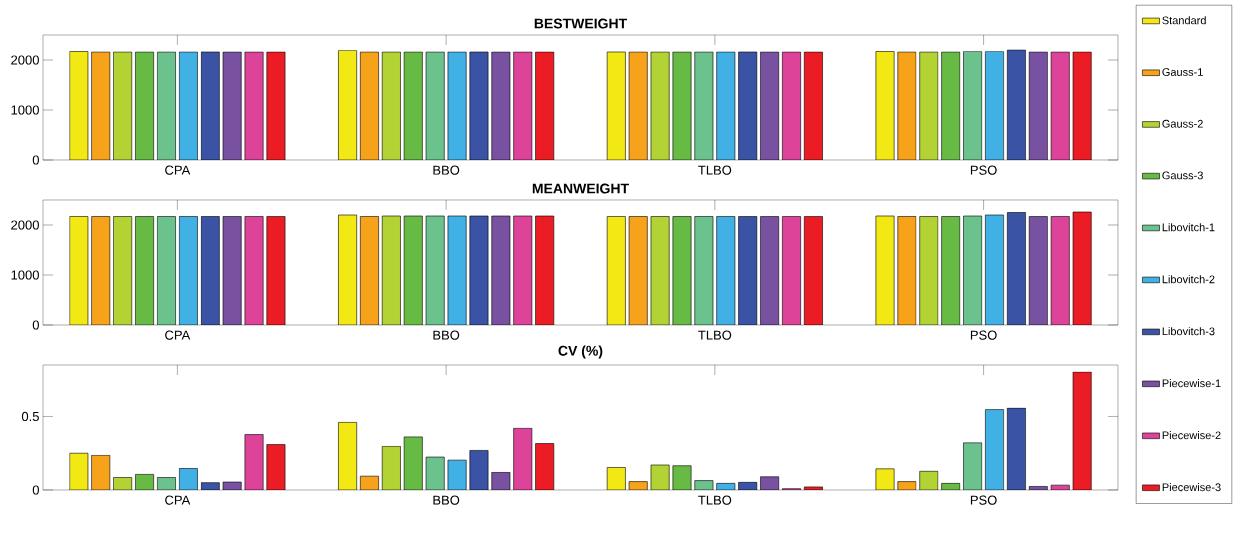  I want to click on legend-label: Standard, so click(1184, 20).